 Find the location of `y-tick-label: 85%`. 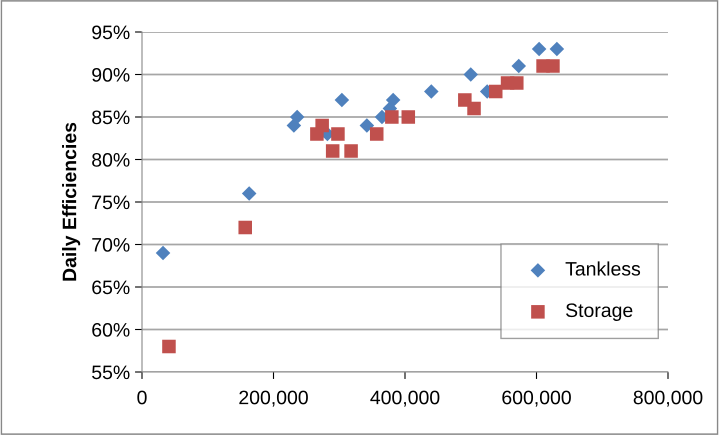

y-tick-label: 85% is located at coordinates (111, 117).